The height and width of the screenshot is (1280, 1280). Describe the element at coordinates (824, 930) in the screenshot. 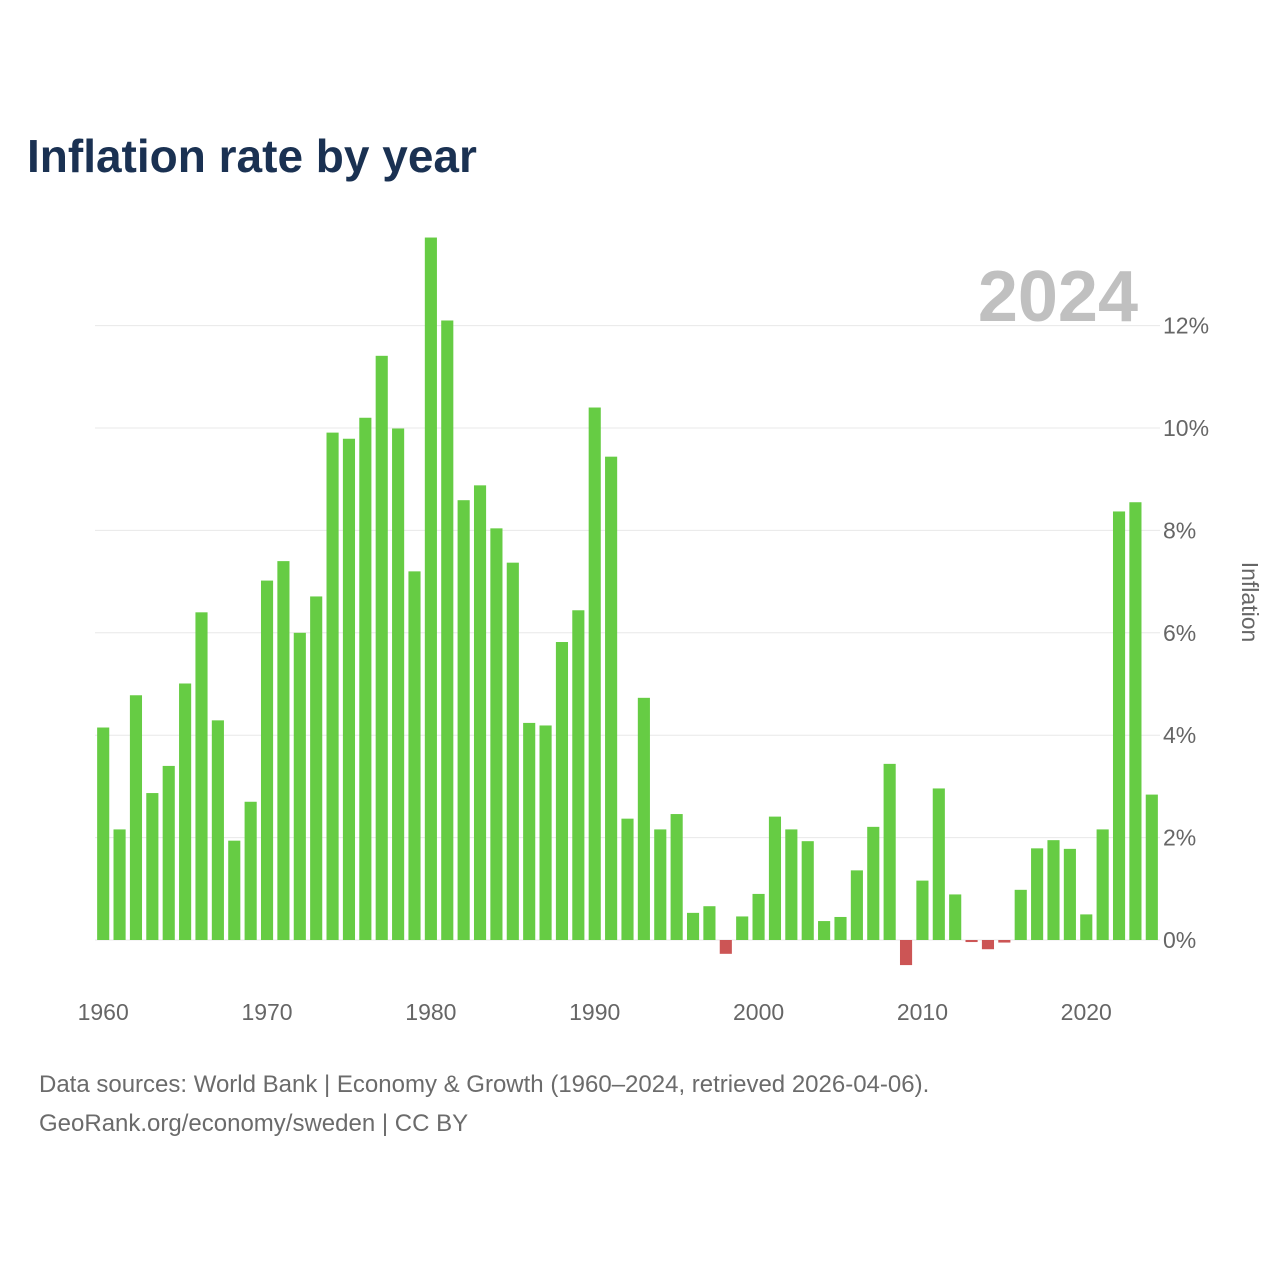

I see `bar-2004` at that location.